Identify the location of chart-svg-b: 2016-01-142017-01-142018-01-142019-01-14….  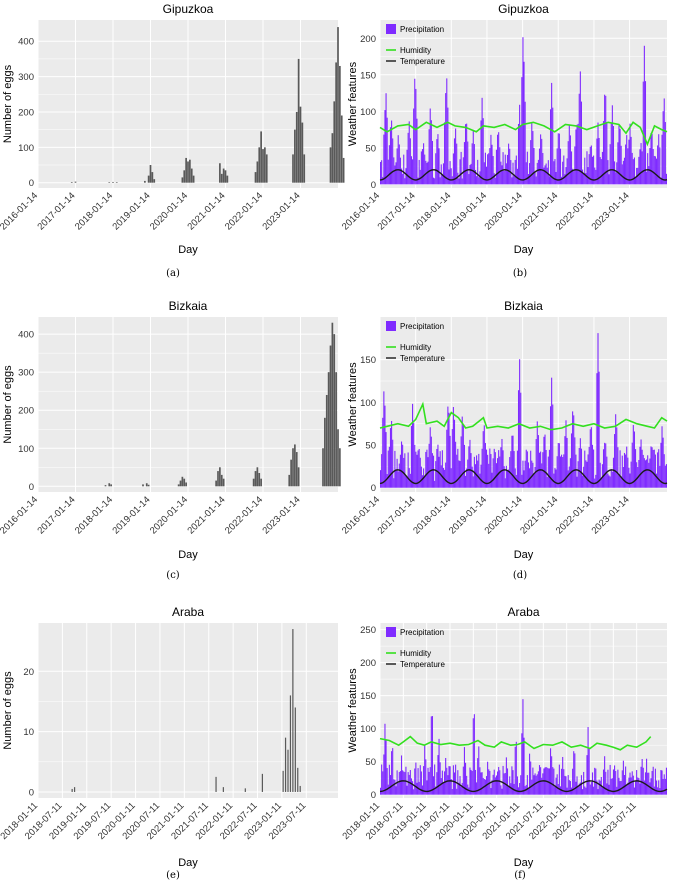
(504, 129).